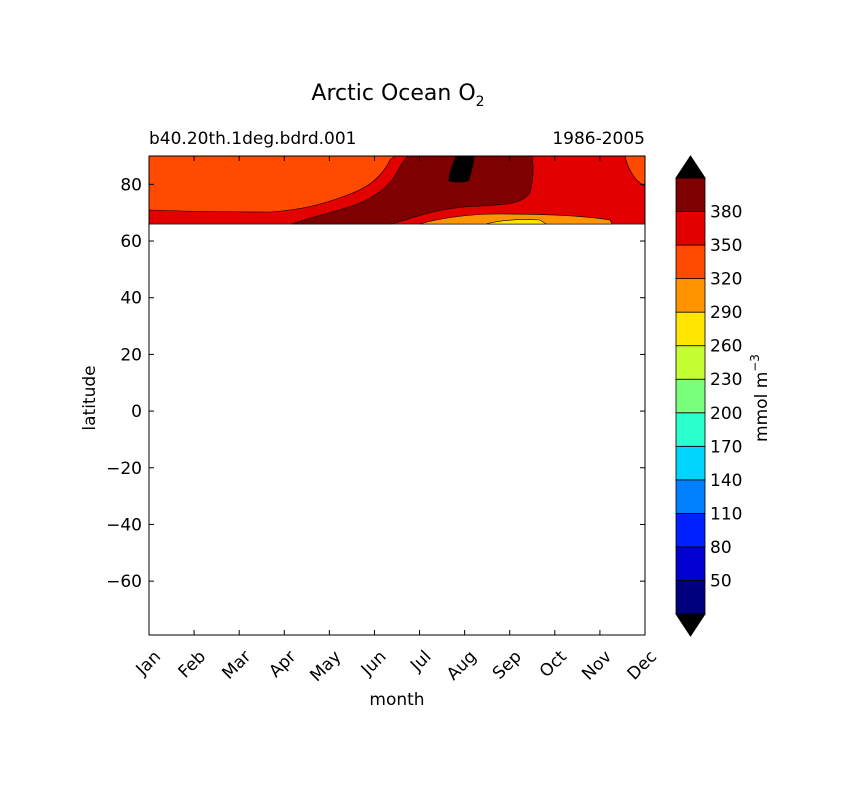  Describe the element at coordinates (721, 548) in the screenshot. I see `colorbar-tick-label: 80` at that location.